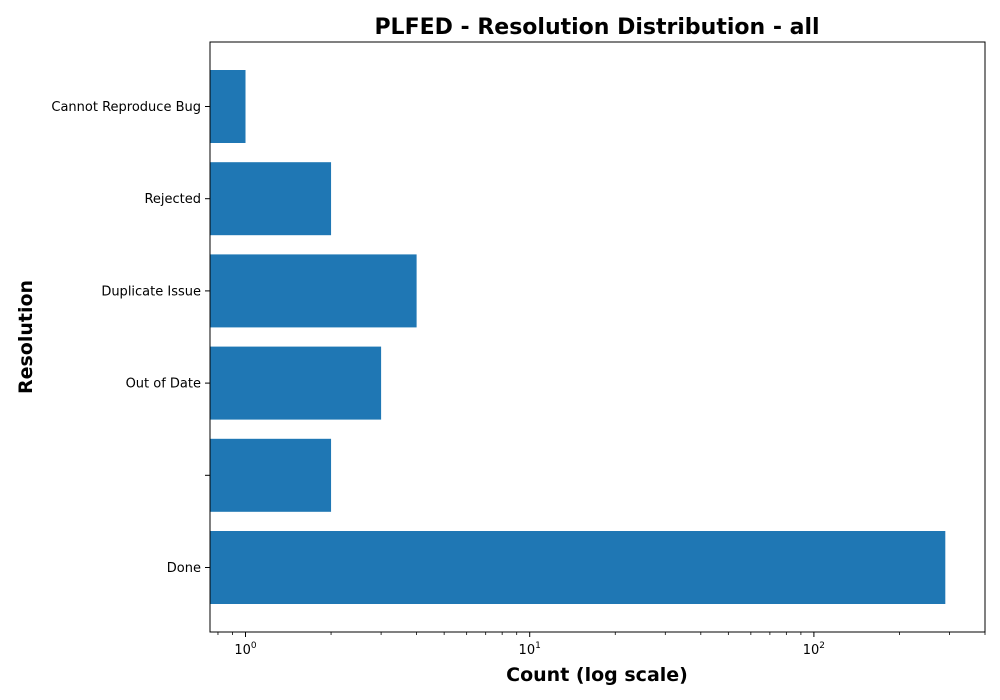 The width and height of the screenshot is (1000, 700). I want to click on x-tick-label: 10¹, so click(530, 649).